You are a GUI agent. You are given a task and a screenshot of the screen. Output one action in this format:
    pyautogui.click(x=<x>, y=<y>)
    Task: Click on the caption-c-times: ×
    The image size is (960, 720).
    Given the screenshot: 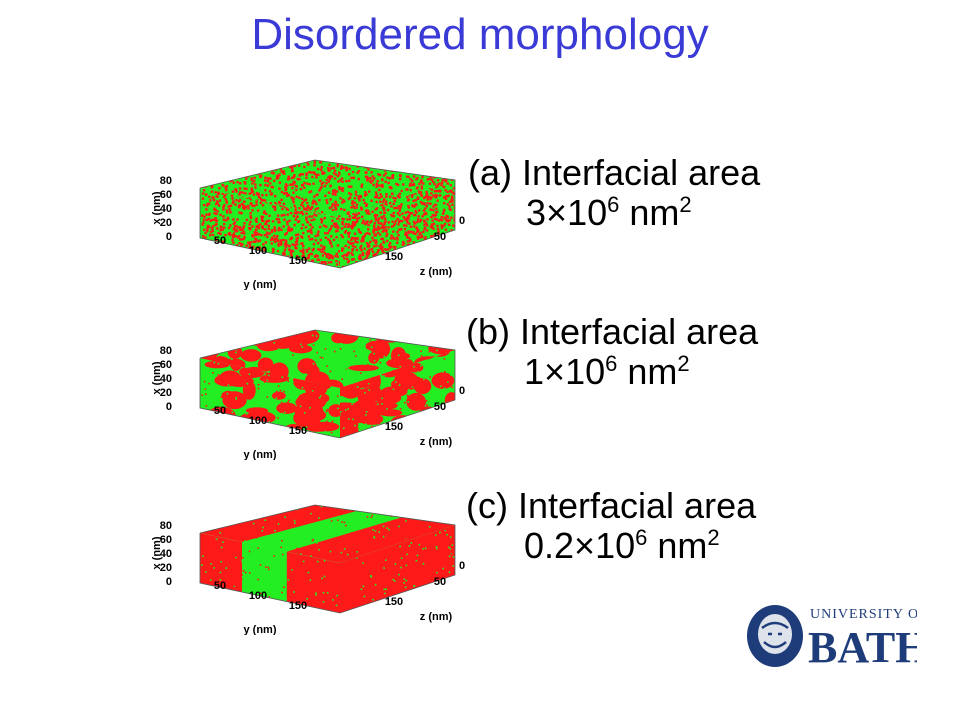 What is the action you would take?
    pyautogui.click(x=585, y=545)
    